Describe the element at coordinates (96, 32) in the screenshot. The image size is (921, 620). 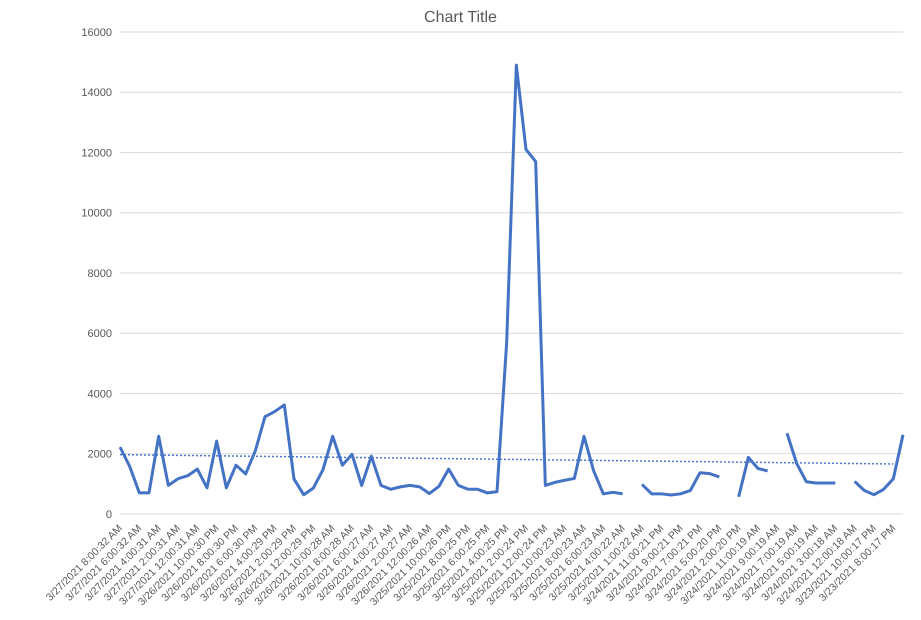
I see `y-tick-label: 16000` at that location.